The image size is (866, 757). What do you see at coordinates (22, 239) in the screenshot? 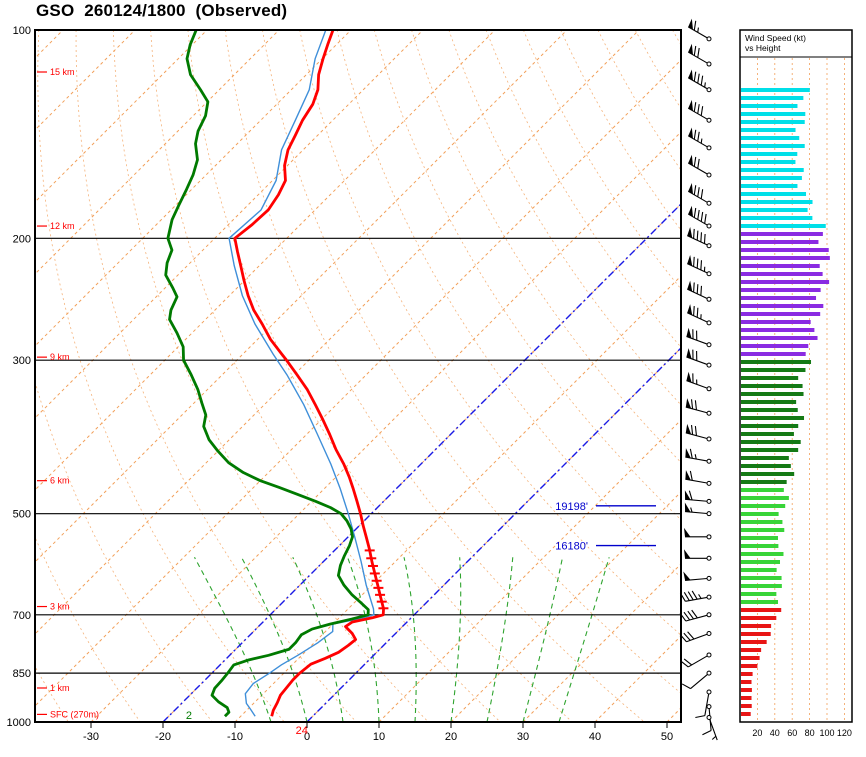
I see `pressure-label: 200` at bounding box center [22, 239].